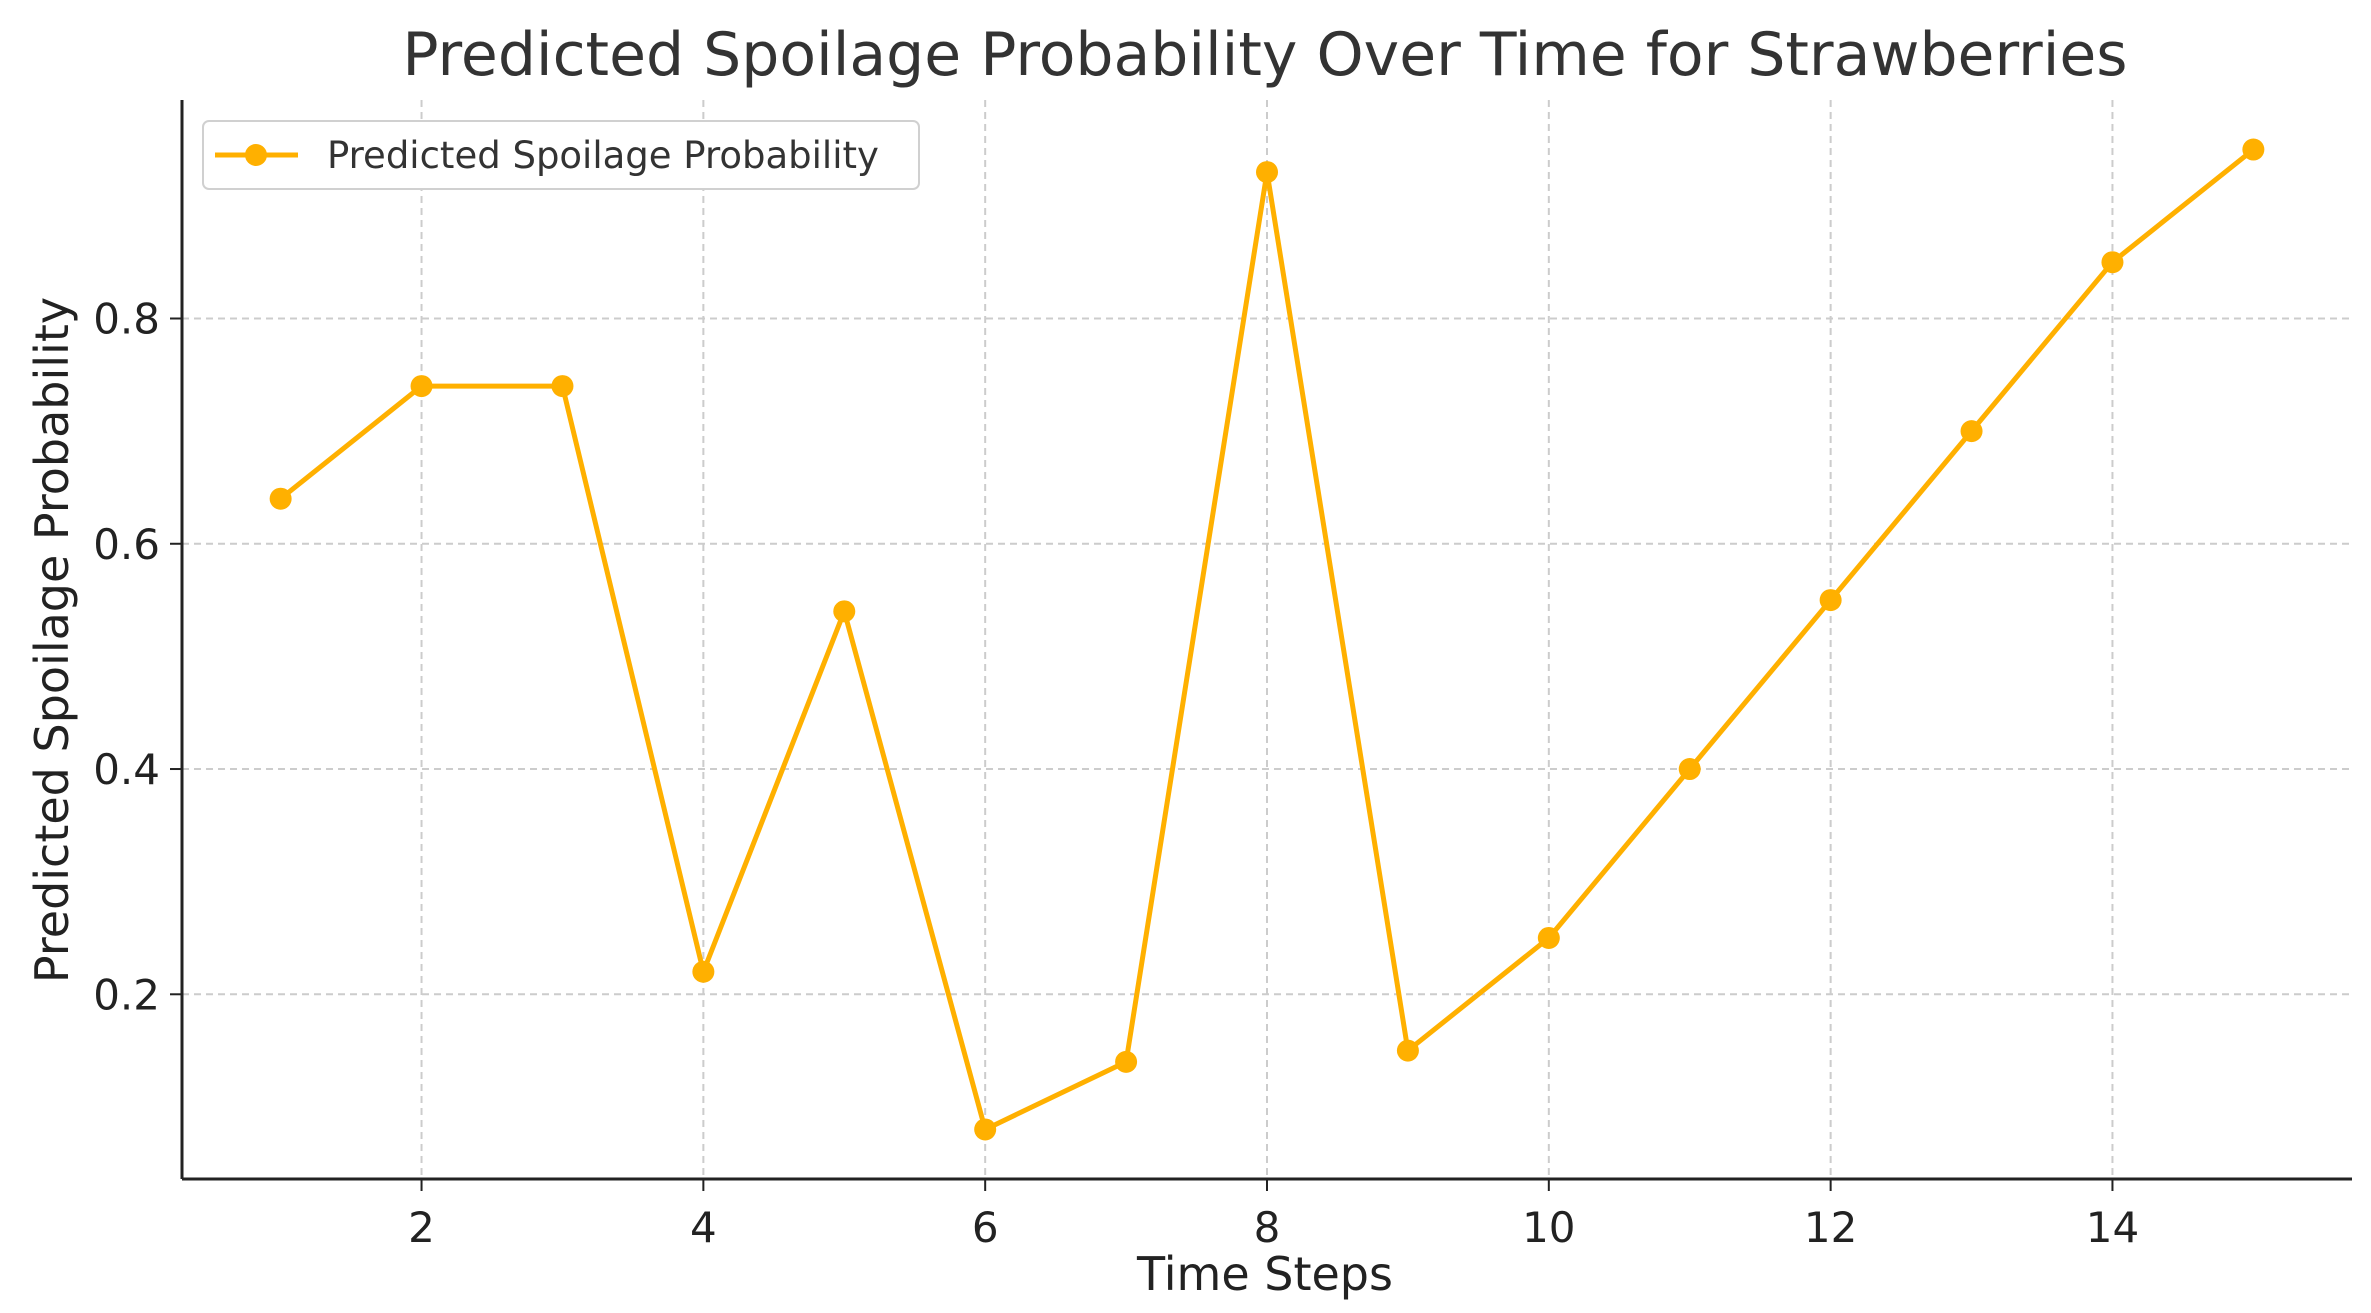 The image size is (2371, 1313). I want to click on y-axis-label: Predicted Spoilage Probability, so click(52, 640).